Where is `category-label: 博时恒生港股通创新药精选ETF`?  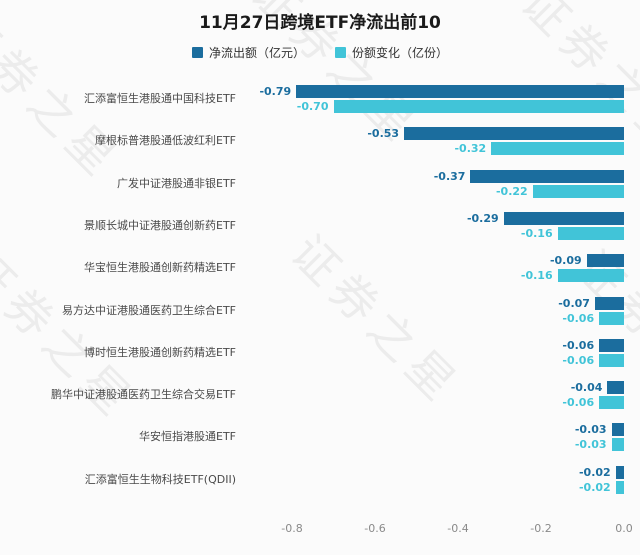 category-label: 博时恒生港股通创新药精选ETF is located at coordinates (160, 352).